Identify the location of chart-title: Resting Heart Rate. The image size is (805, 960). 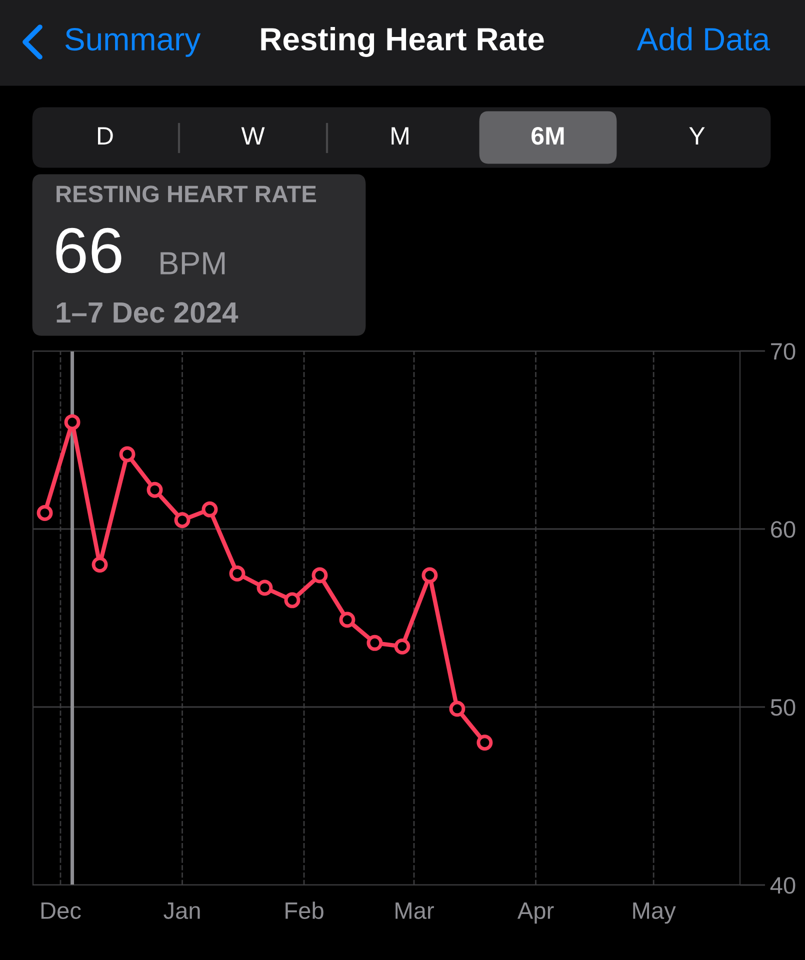
(402, 42).